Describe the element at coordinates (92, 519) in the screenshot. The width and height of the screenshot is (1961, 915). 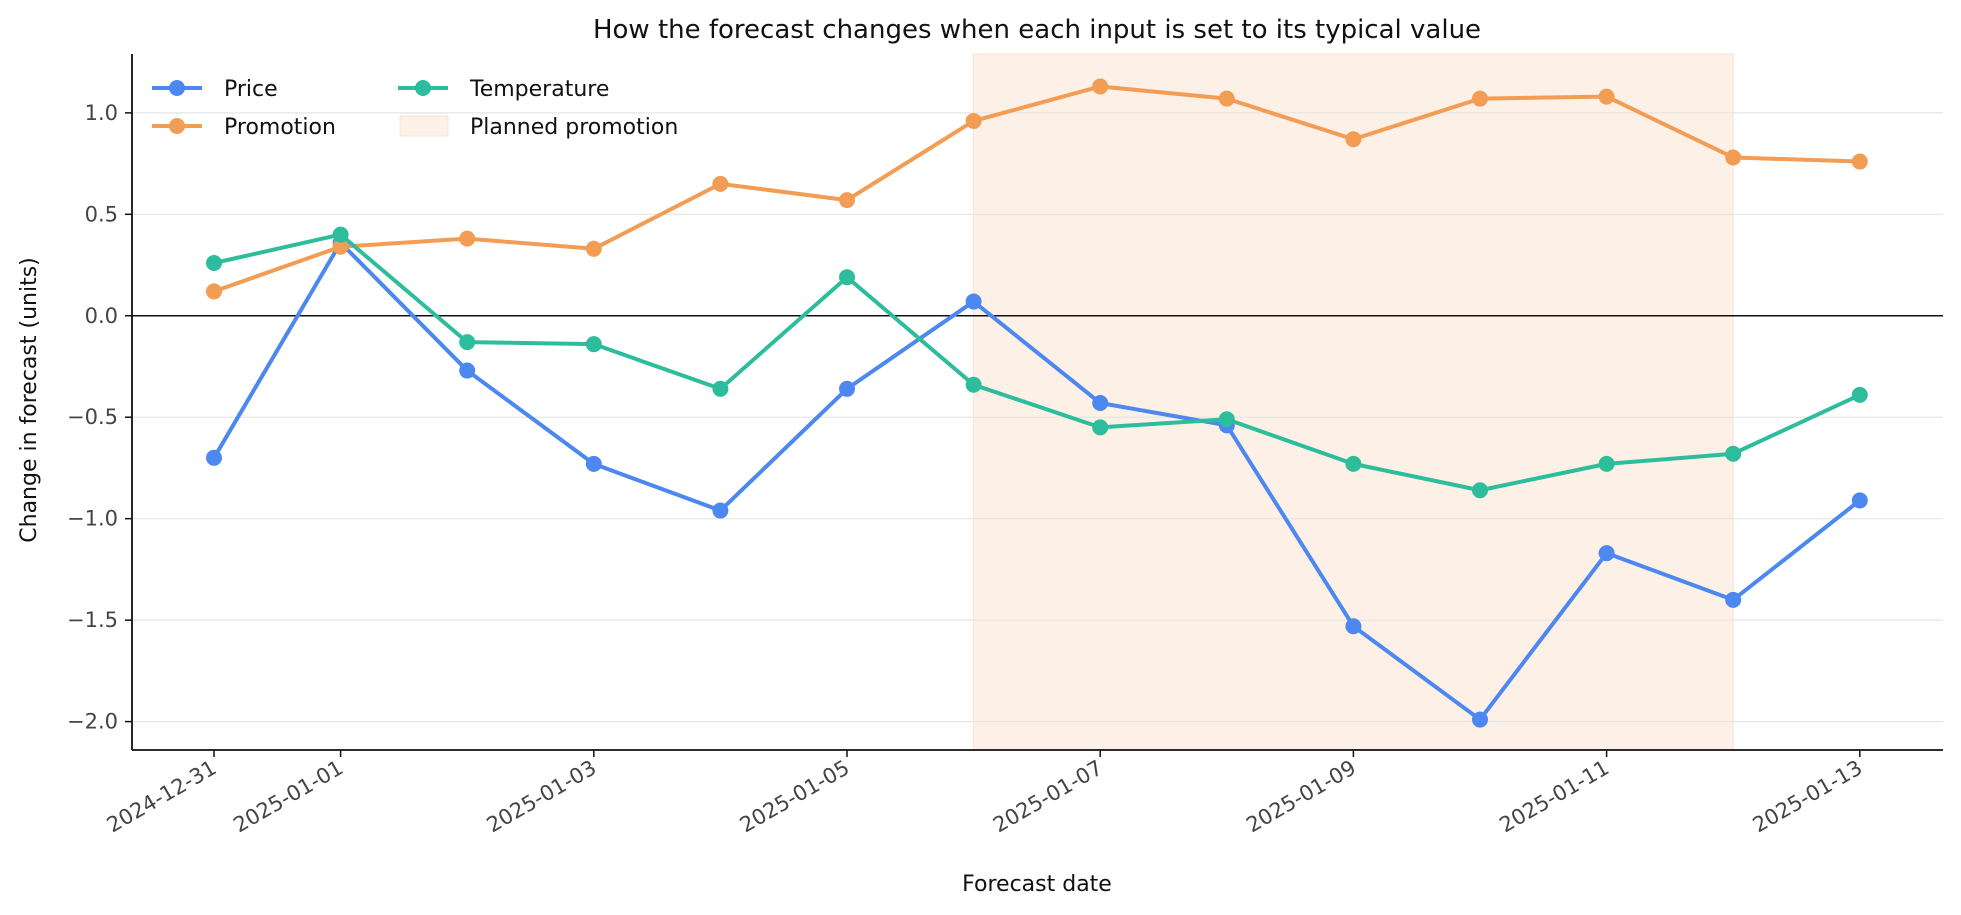
I see `y-tick-label: −1.0` at that location.